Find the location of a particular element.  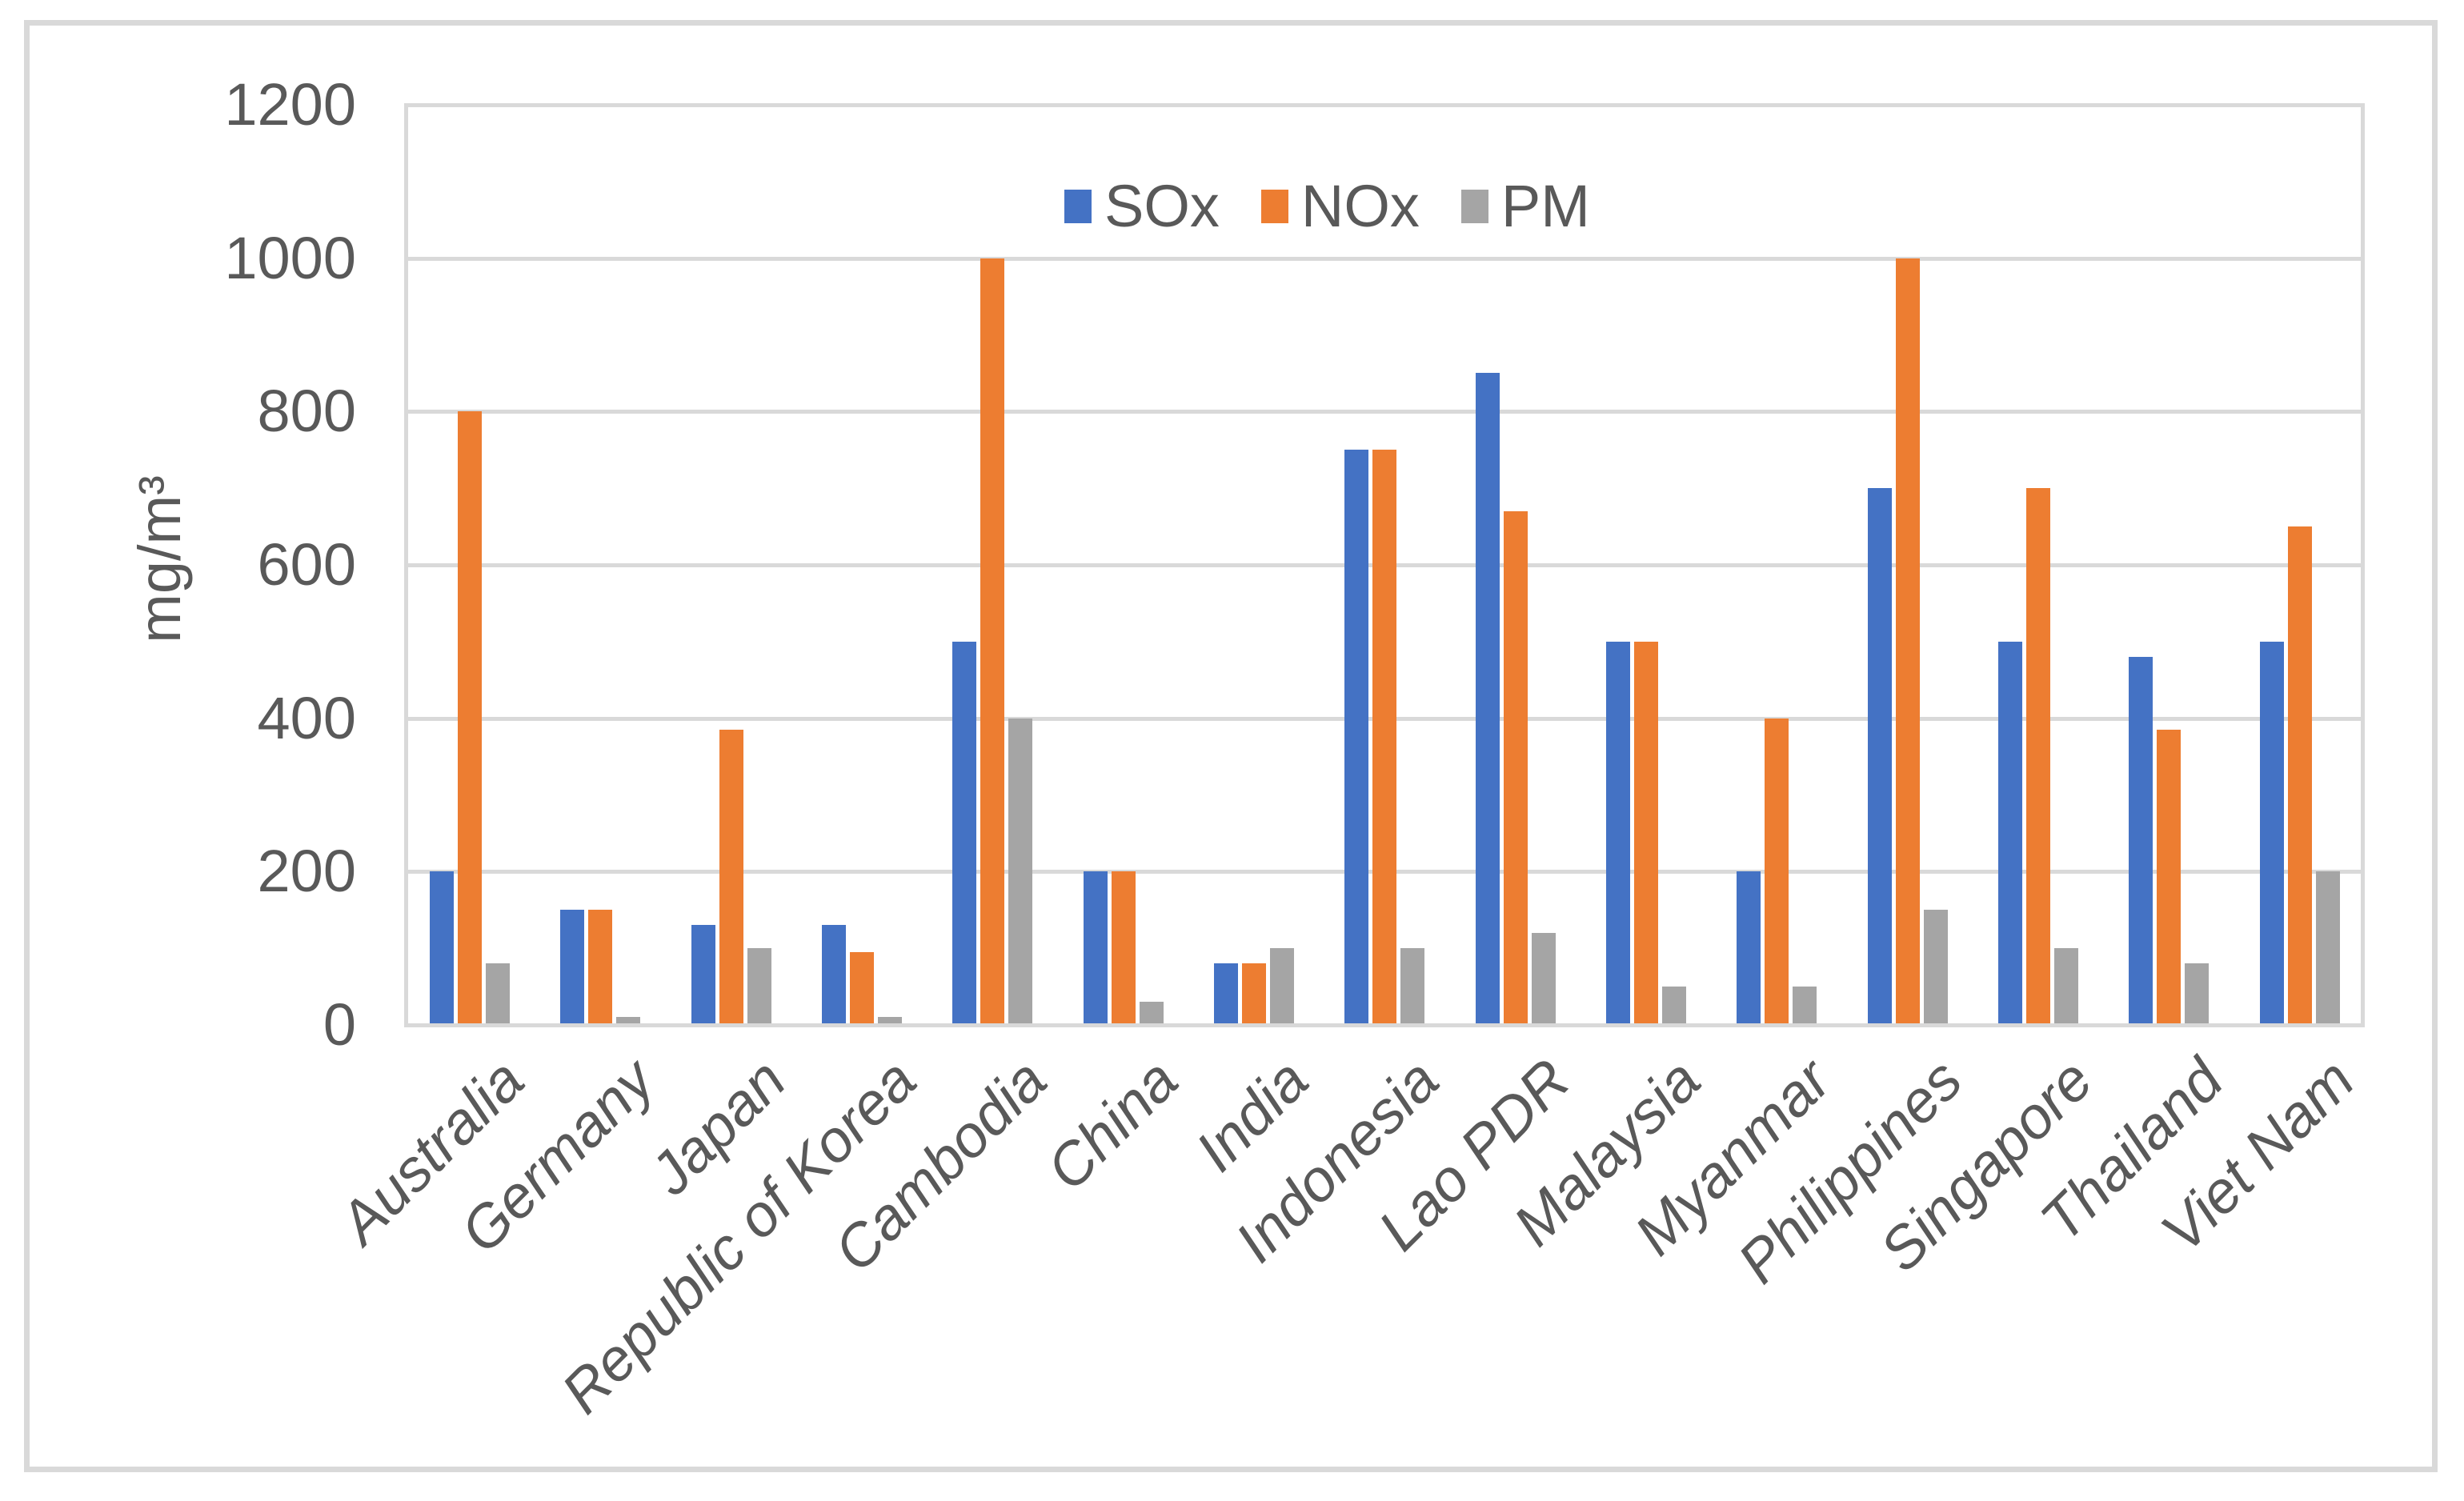

bar-sox-singapore is located at coordinates (2010, 832).